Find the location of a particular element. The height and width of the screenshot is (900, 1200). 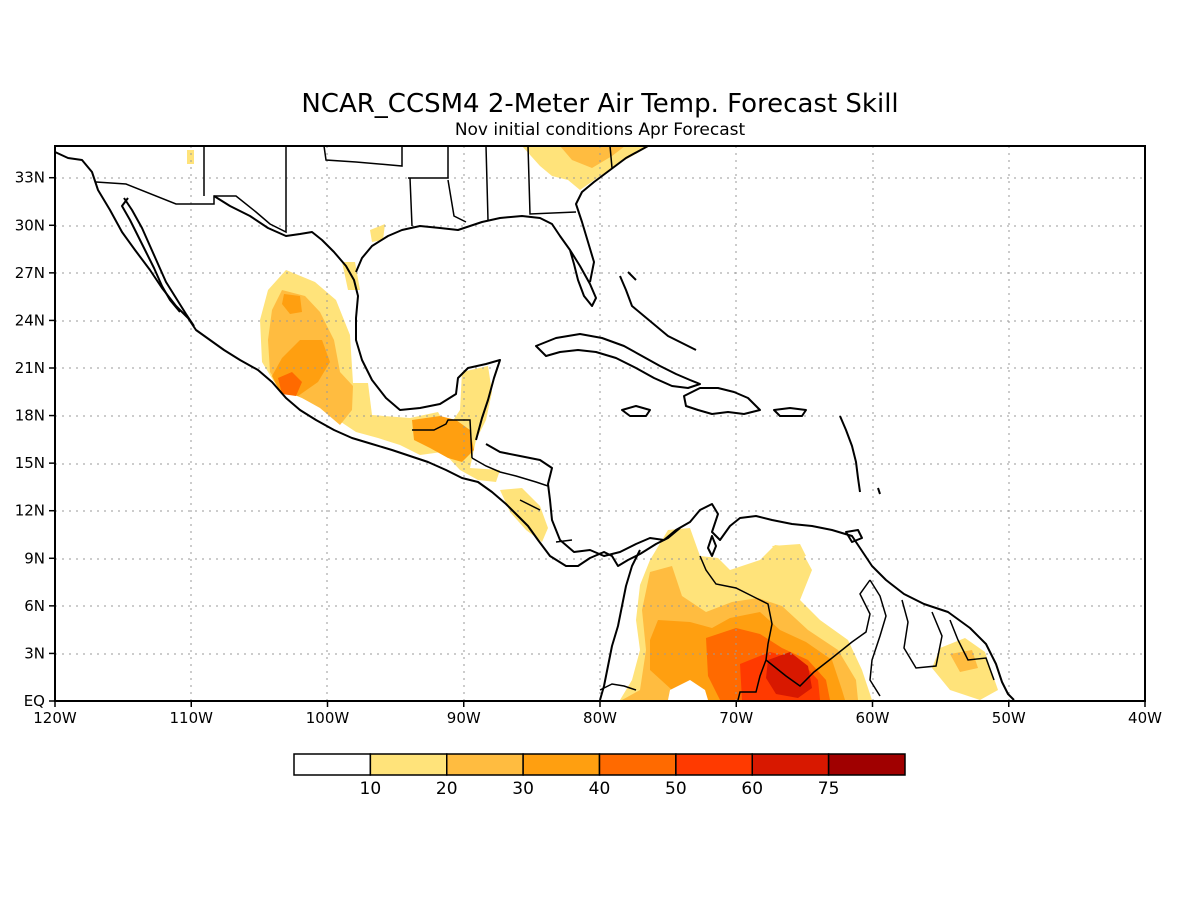

colorbar-label: 10 is located at coordinates (371, 789).